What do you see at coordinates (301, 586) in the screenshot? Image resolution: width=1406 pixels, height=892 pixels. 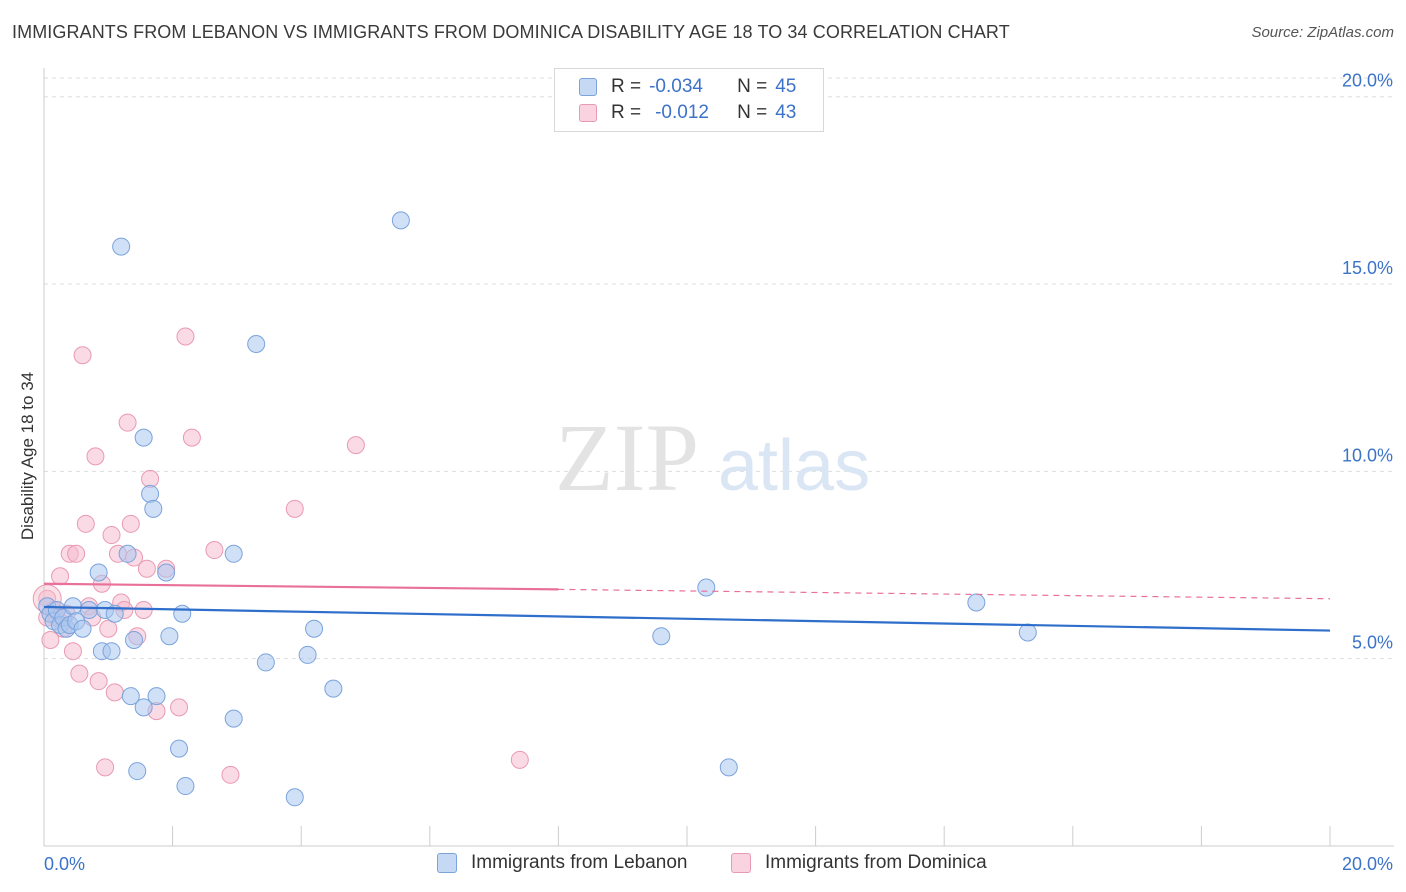 I see `trend-line-dominica` at bounding box center [301, 586].